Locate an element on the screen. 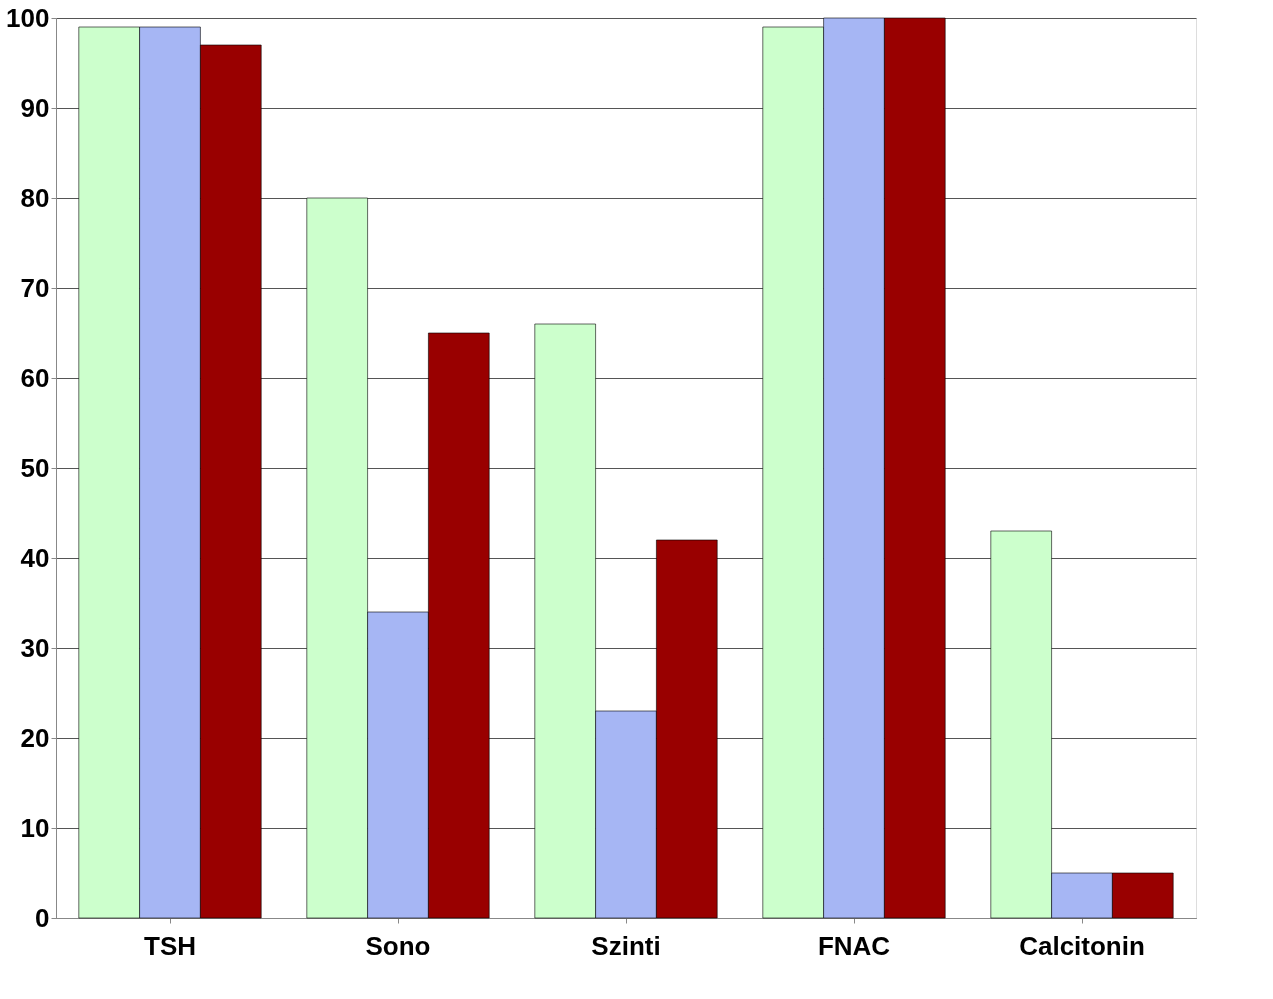 Image resolution: width=1273 pixels, height=999 pixels. y-tick-label: 20 is located at coordinates (35, 737).